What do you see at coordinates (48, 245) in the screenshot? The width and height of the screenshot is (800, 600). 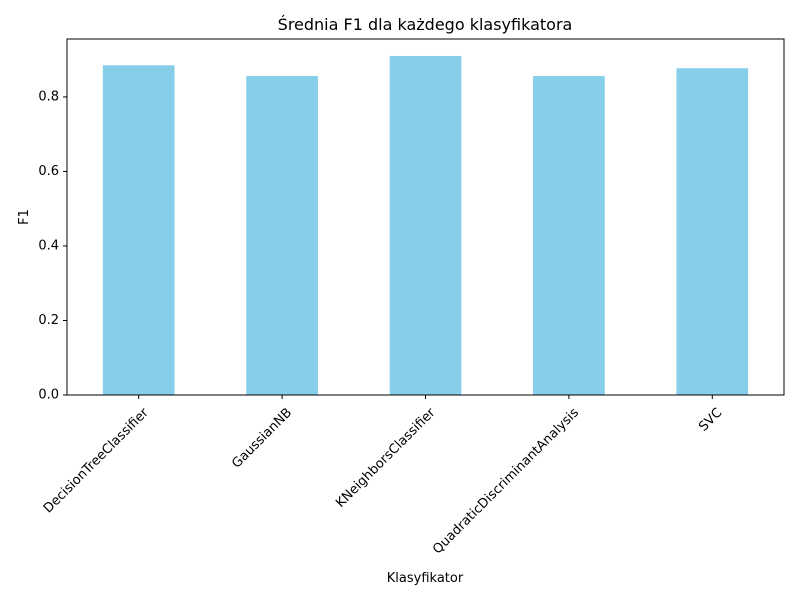 I see `y-tick-label: 0.4` at bounding box center [48, 245].